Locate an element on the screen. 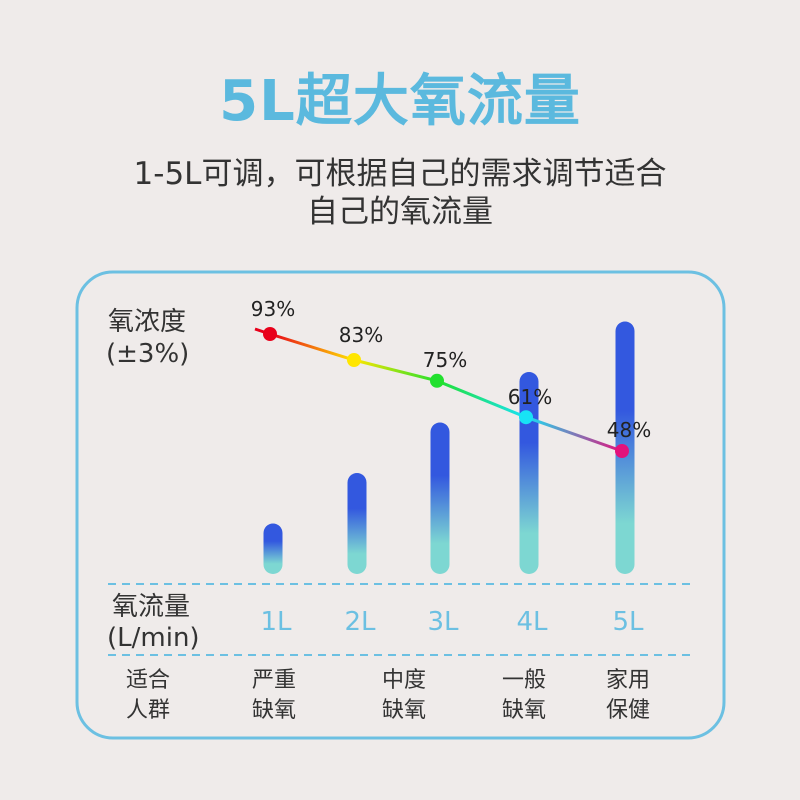 Image resolution: width=800 pixels, height=800 pixels. subtitle-line-2: 自己的氧流量 is located at coordinates (400, 212).